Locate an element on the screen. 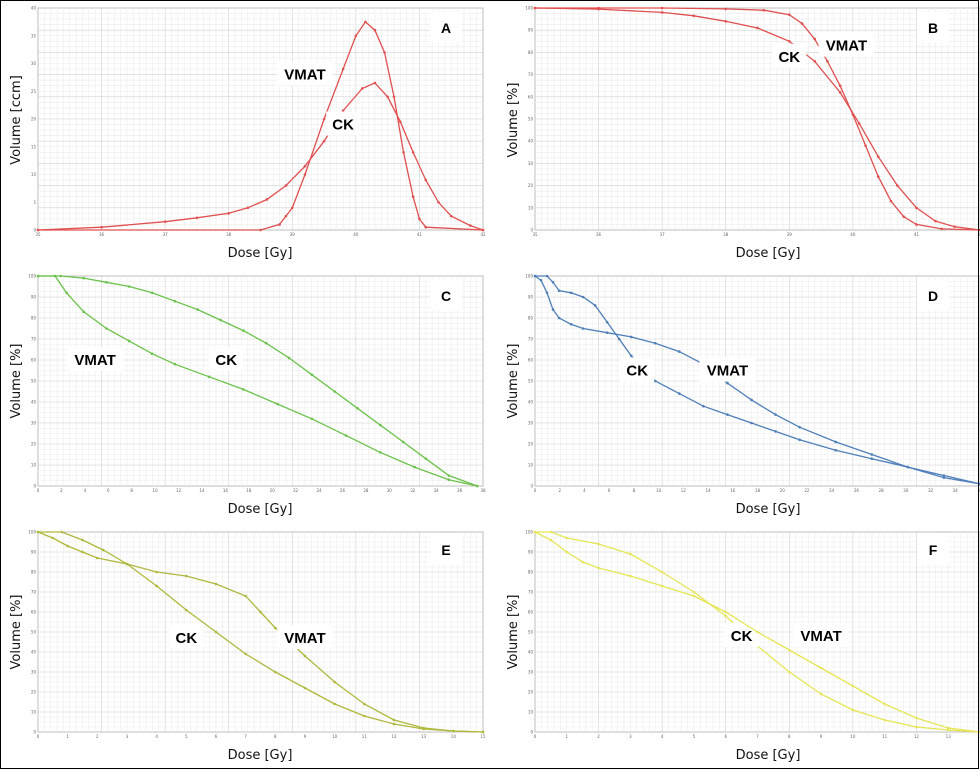 This screenshot has width=980, height=770. x-tick-label: 37 is located at coordinates (663, 234).